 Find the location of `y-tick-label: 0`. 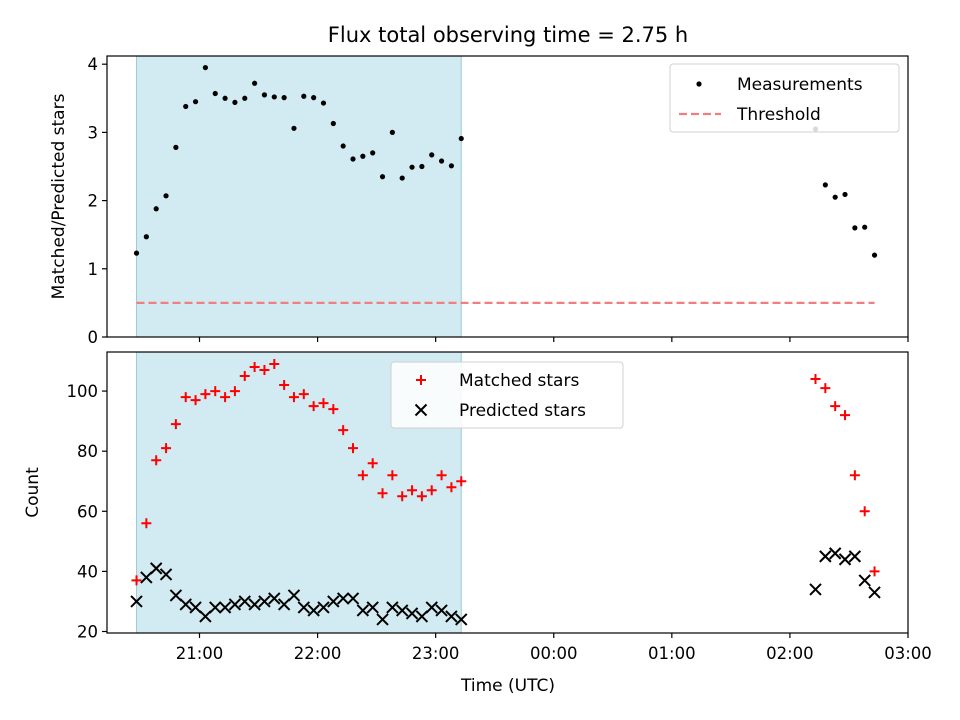

y-tick-label: 0 is located at coordinates (93, 337).